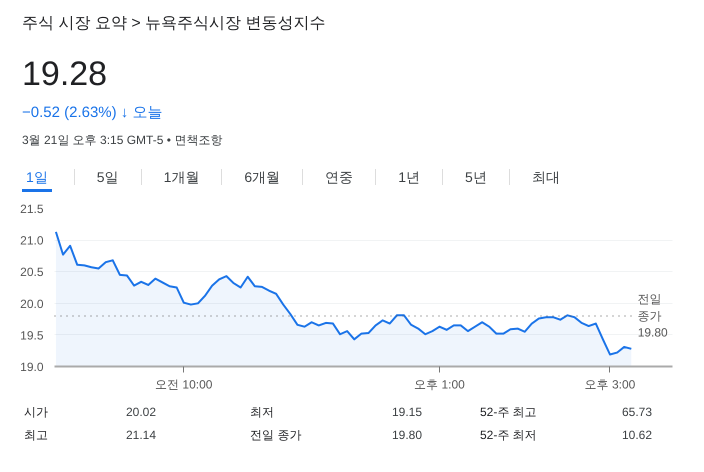 Image resolution: width=704 pixels, height=472 pixels. I want to click on text: 5일, so click(107, 176).